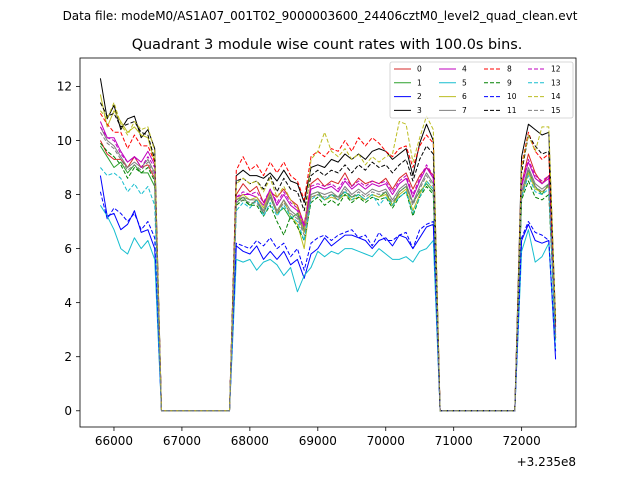 The width and height of the screenshot is (640, 480). What do you see at coordinates (419, 69) in the screenshot?
I see `legend-label: 0` at bounding box center [419, 69].